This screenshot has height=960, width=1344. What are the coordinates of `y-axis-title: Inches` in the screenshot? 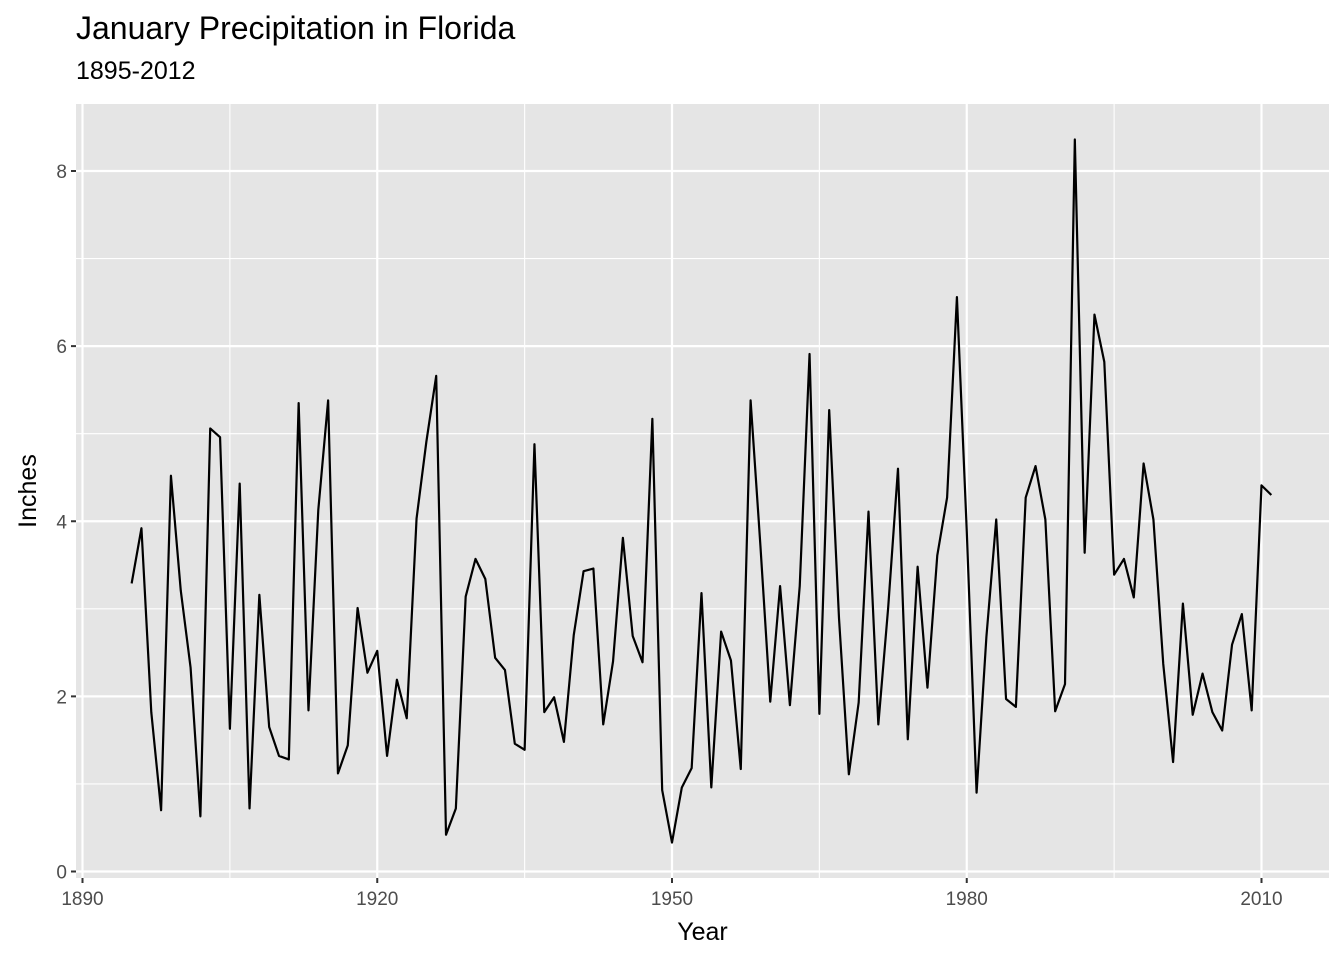 It's located at (28, 491).